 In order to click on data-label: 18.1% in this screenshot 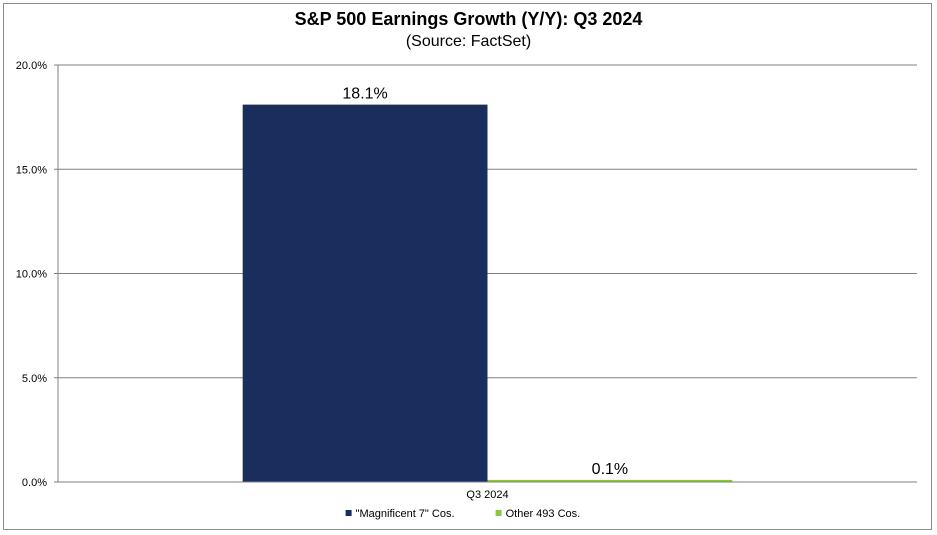, I will do `click(364, 94)`.